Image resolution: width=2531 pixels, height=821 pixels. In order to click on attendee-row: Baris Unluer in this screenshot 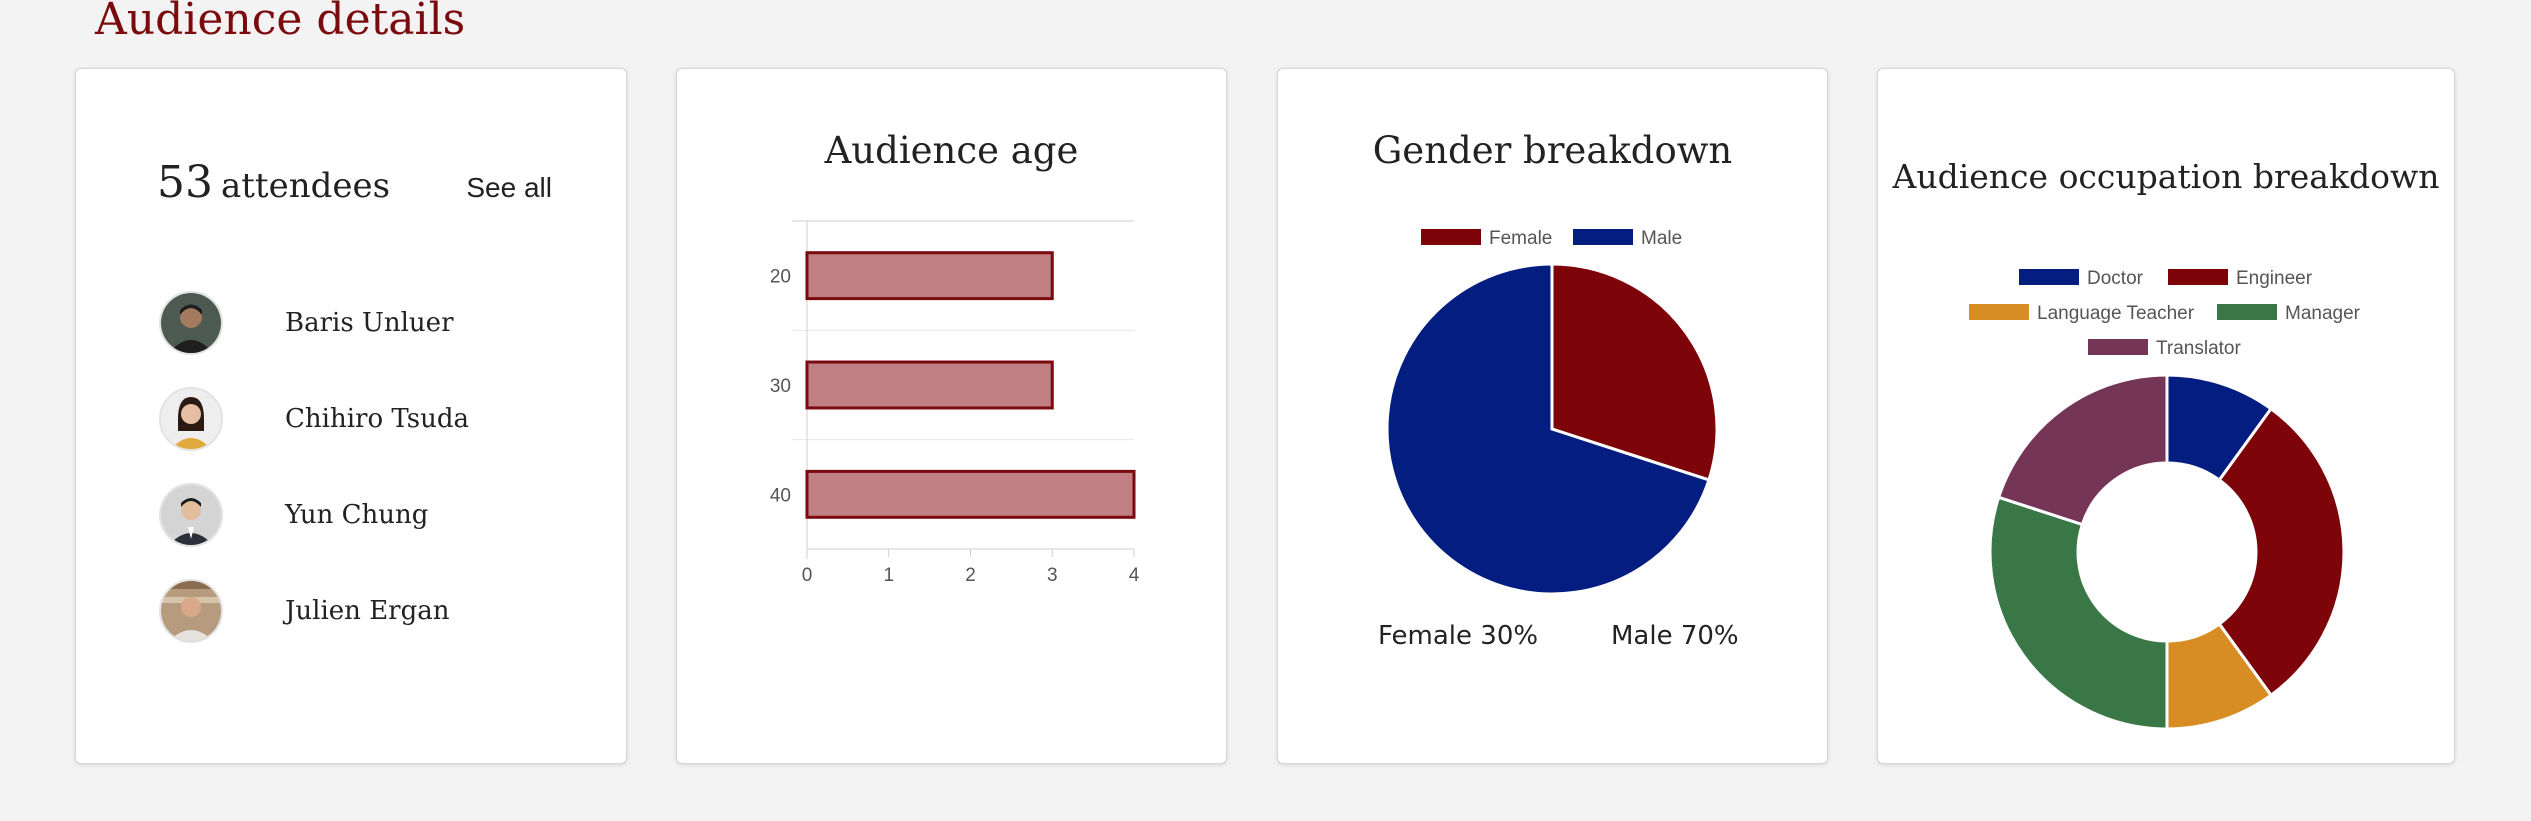, I will do `click(314, 323)`.